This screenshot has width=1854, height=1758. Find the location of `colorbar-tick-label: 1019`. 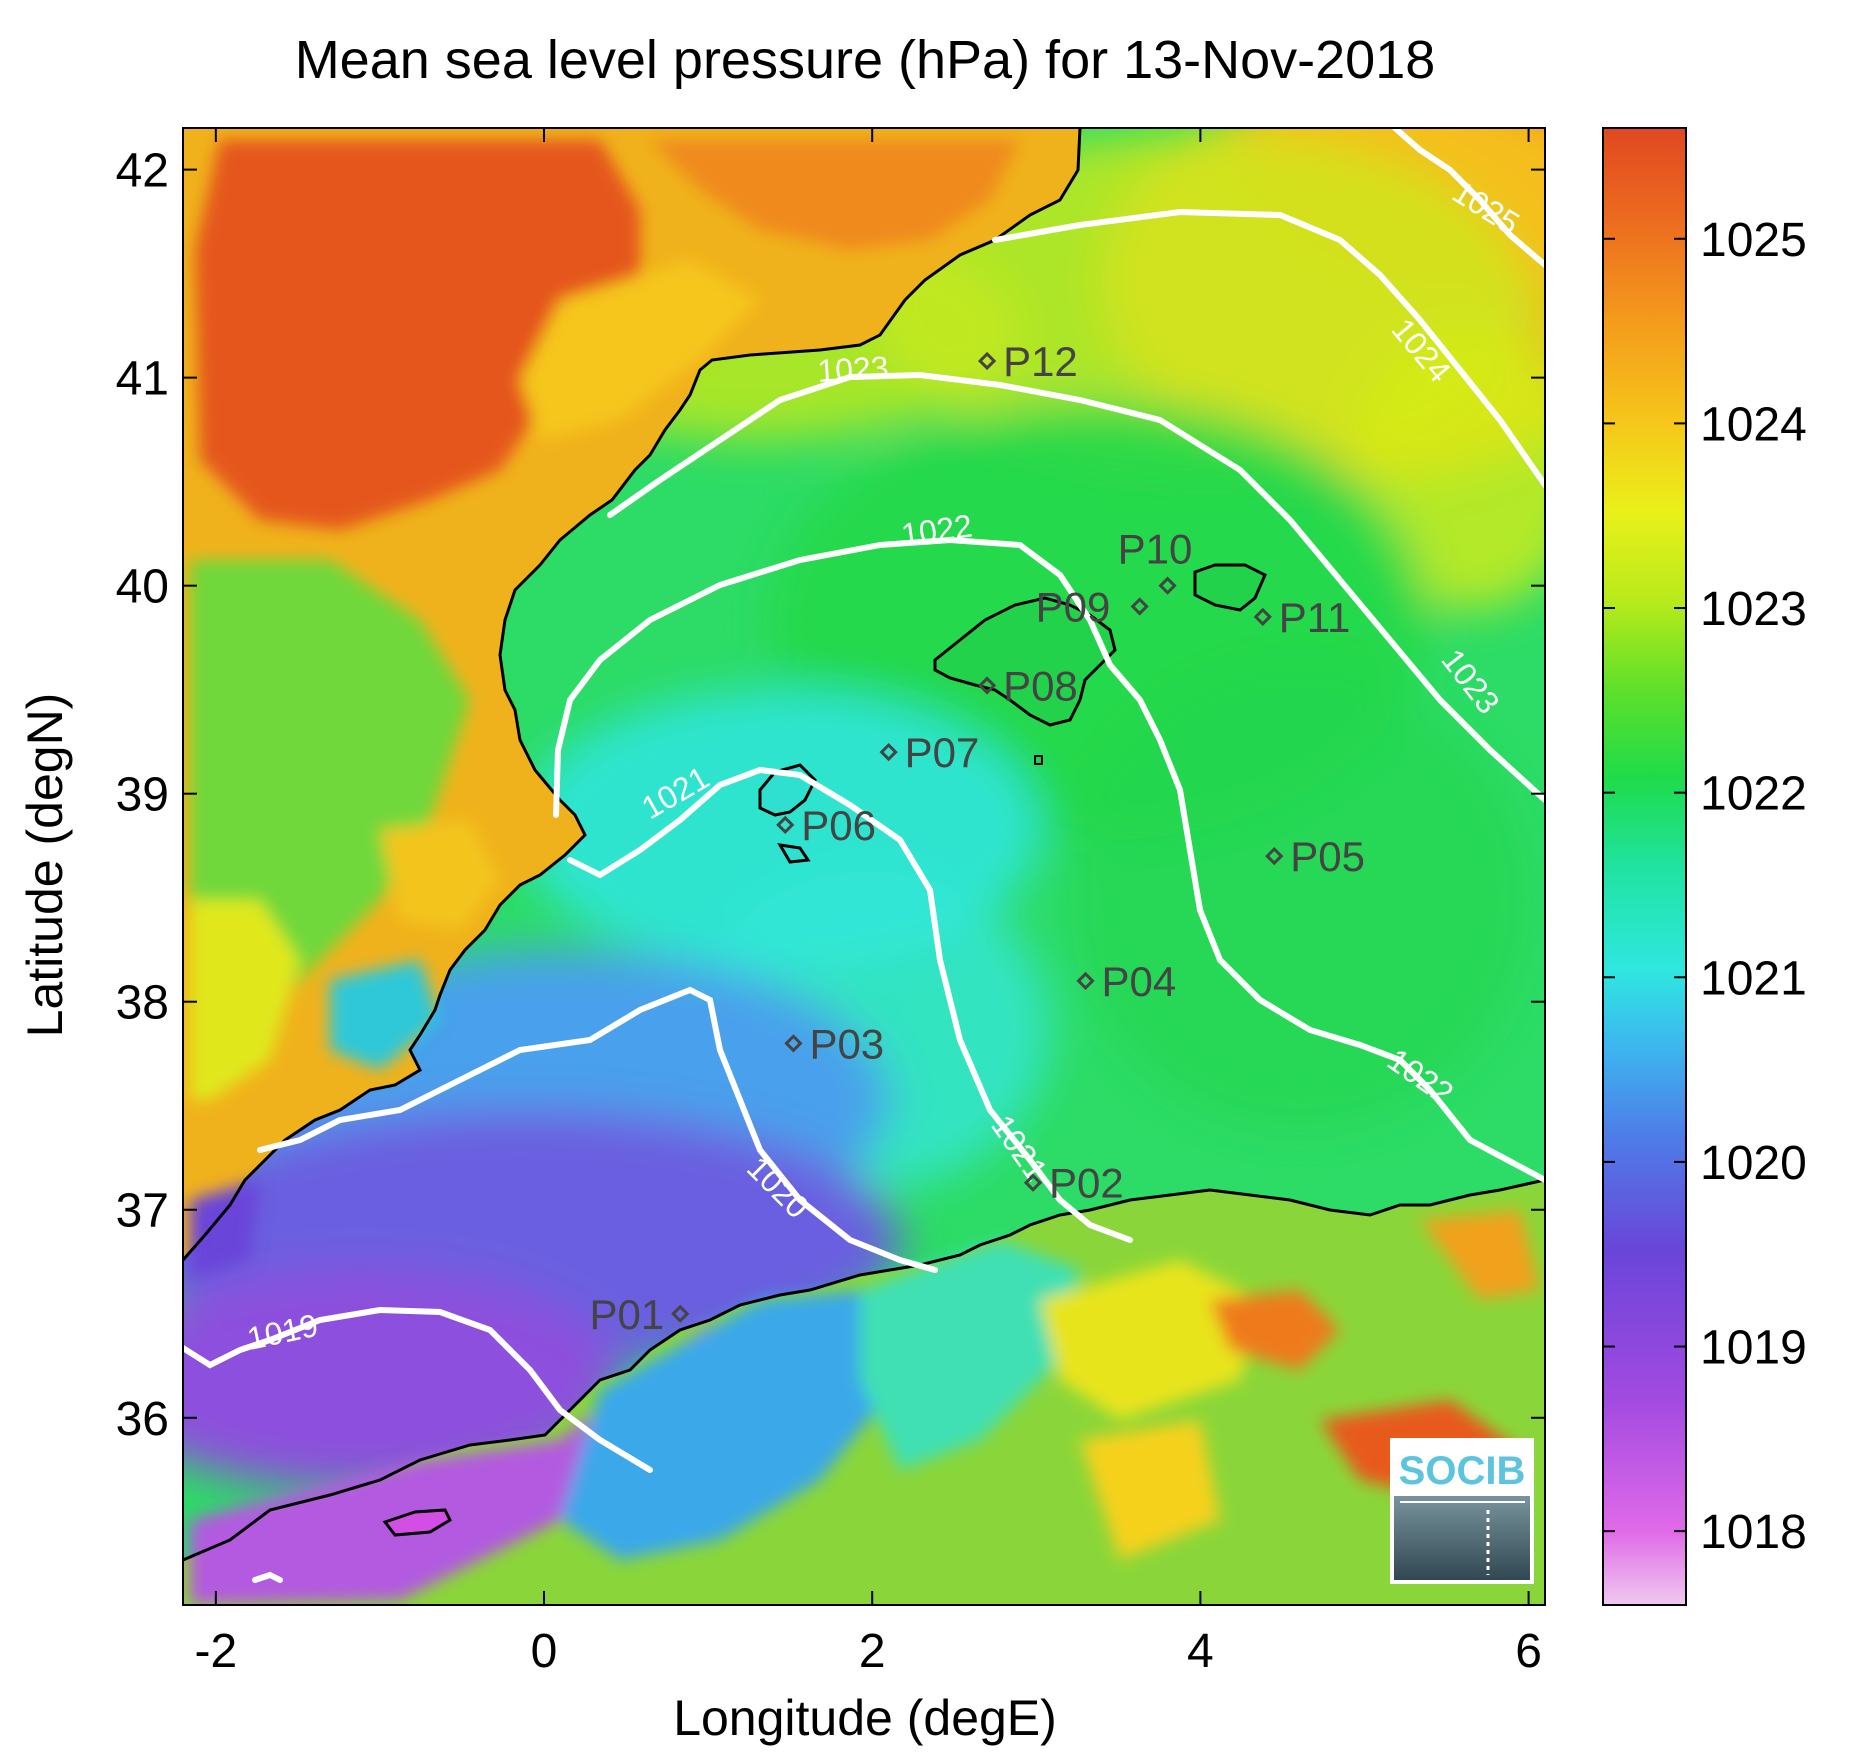

colorbar-tick-label: 1019 is located at coordinates (1753, 1348).